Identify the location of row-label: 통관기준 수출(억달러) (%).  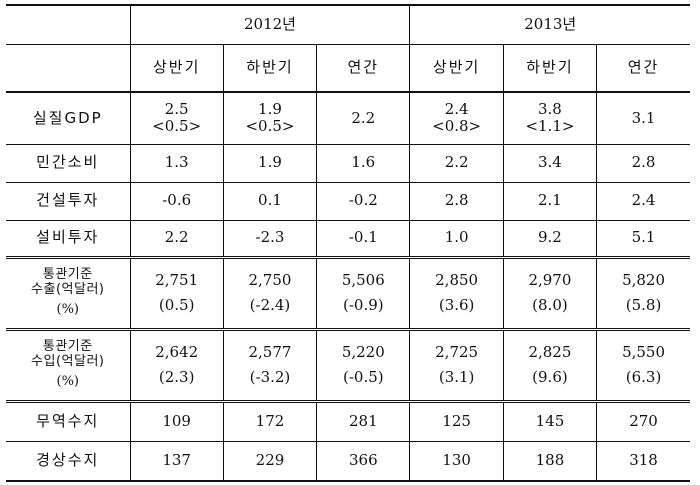
(68, 292).